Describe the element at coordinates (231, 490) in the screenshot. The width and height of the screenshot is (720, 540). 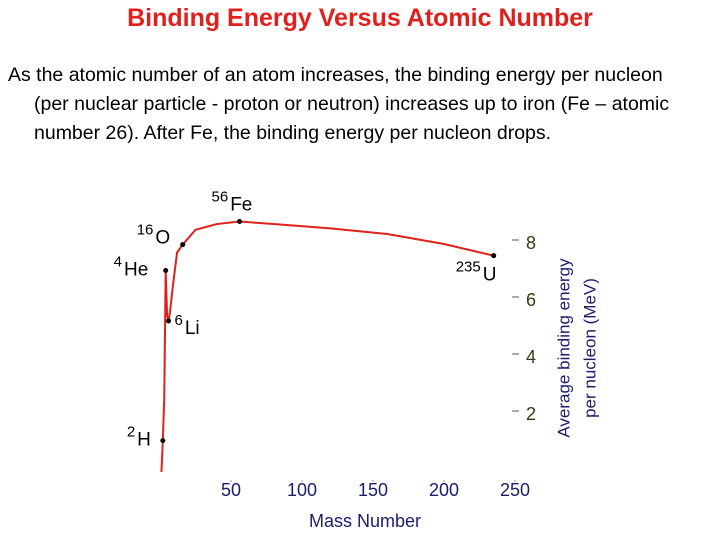
I see `x-tick-label: 50` at that location.